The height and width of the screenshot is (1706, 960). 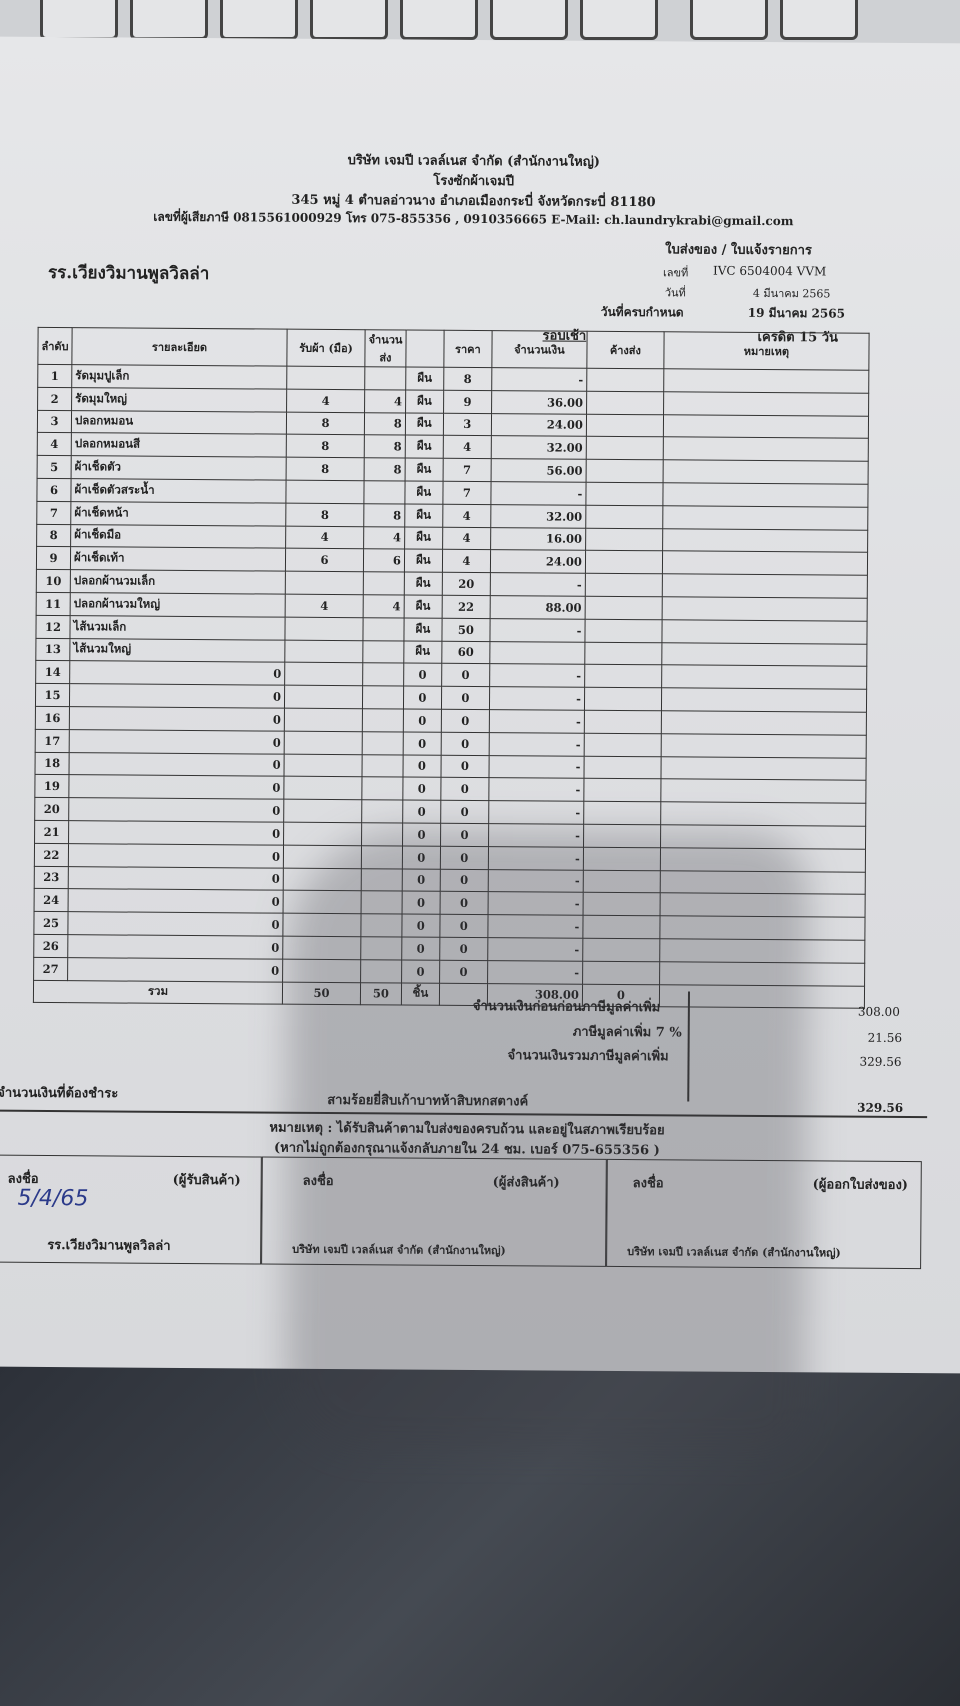 I want to click on row-number: 14, so click(x=52, y=672).